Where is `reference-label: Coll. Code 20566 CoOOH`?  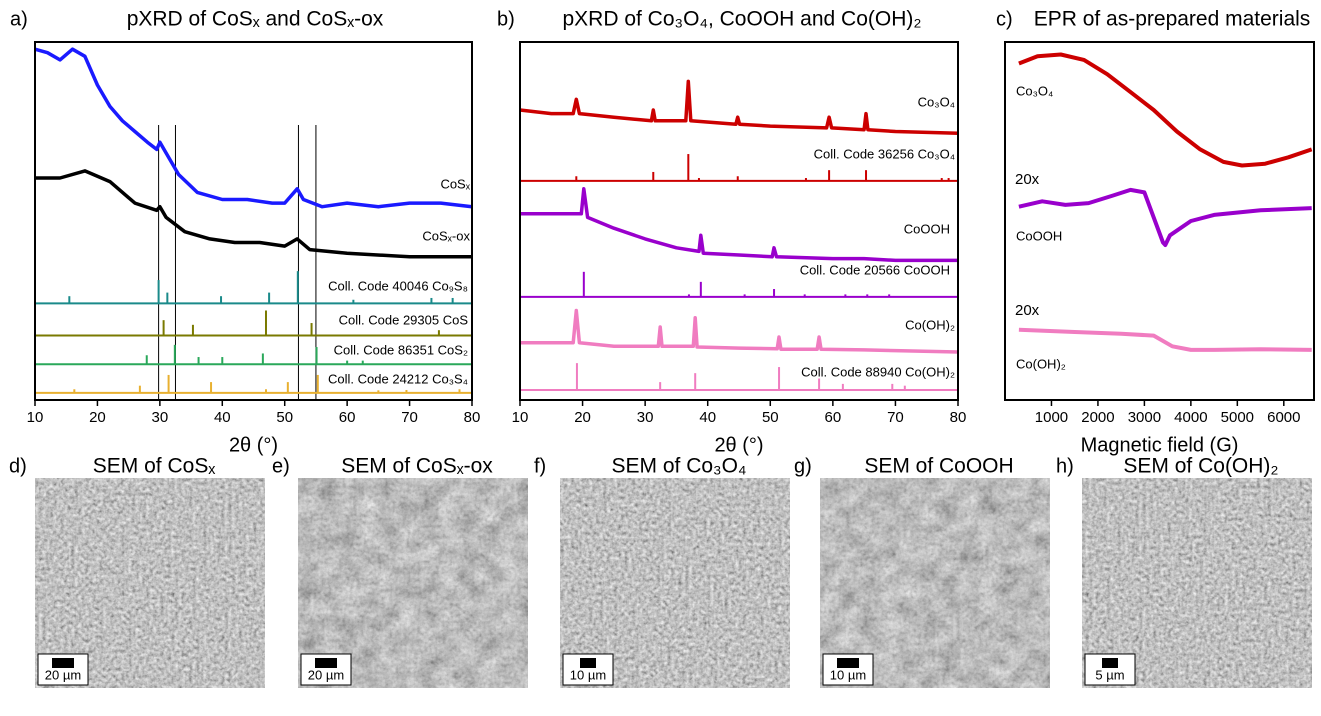 reference-label: Coll. Code 20566 CoOOH is located at coordinates (875, 269).